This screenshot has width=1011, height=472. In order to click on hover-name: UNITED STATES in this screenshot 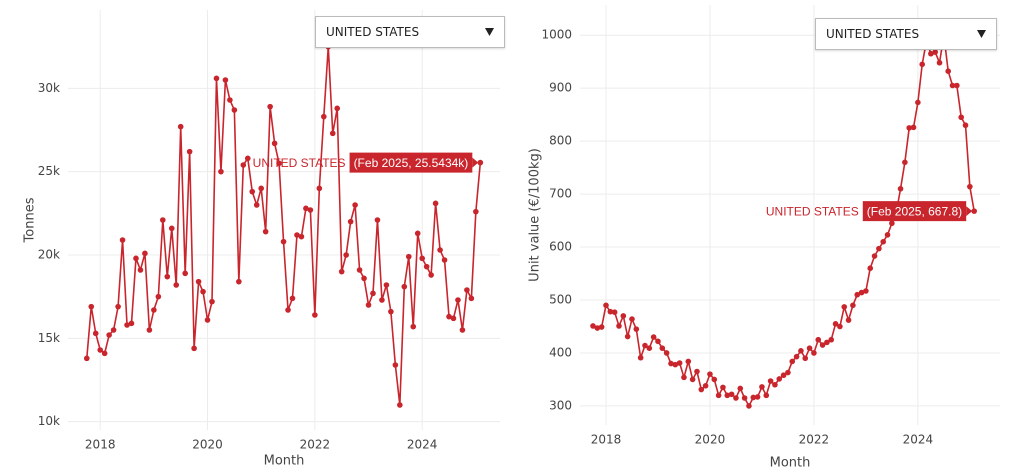, I will do `click(812, 211)`.